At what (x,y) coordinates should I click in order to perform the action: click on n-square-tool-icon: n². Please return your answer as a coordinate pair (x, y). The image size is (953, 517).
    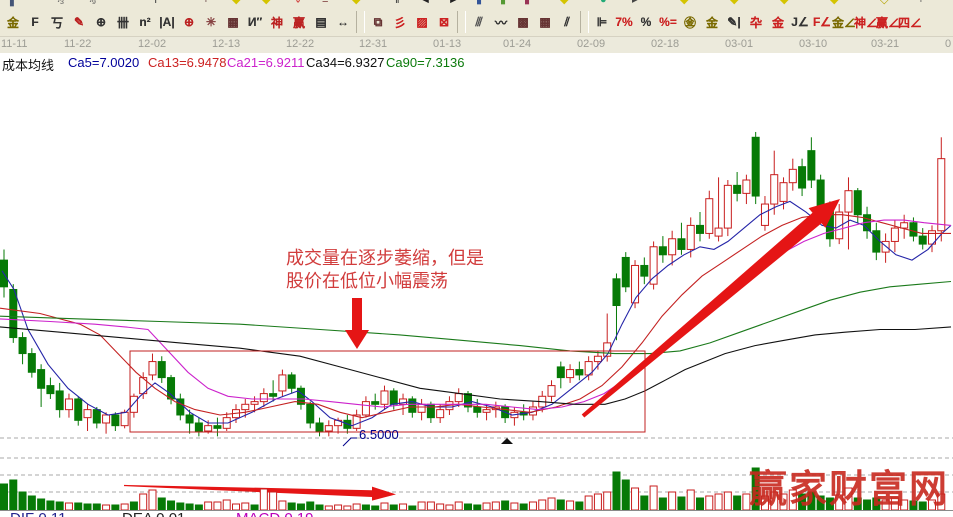
    Looking at the image, I should click on (145, 22).